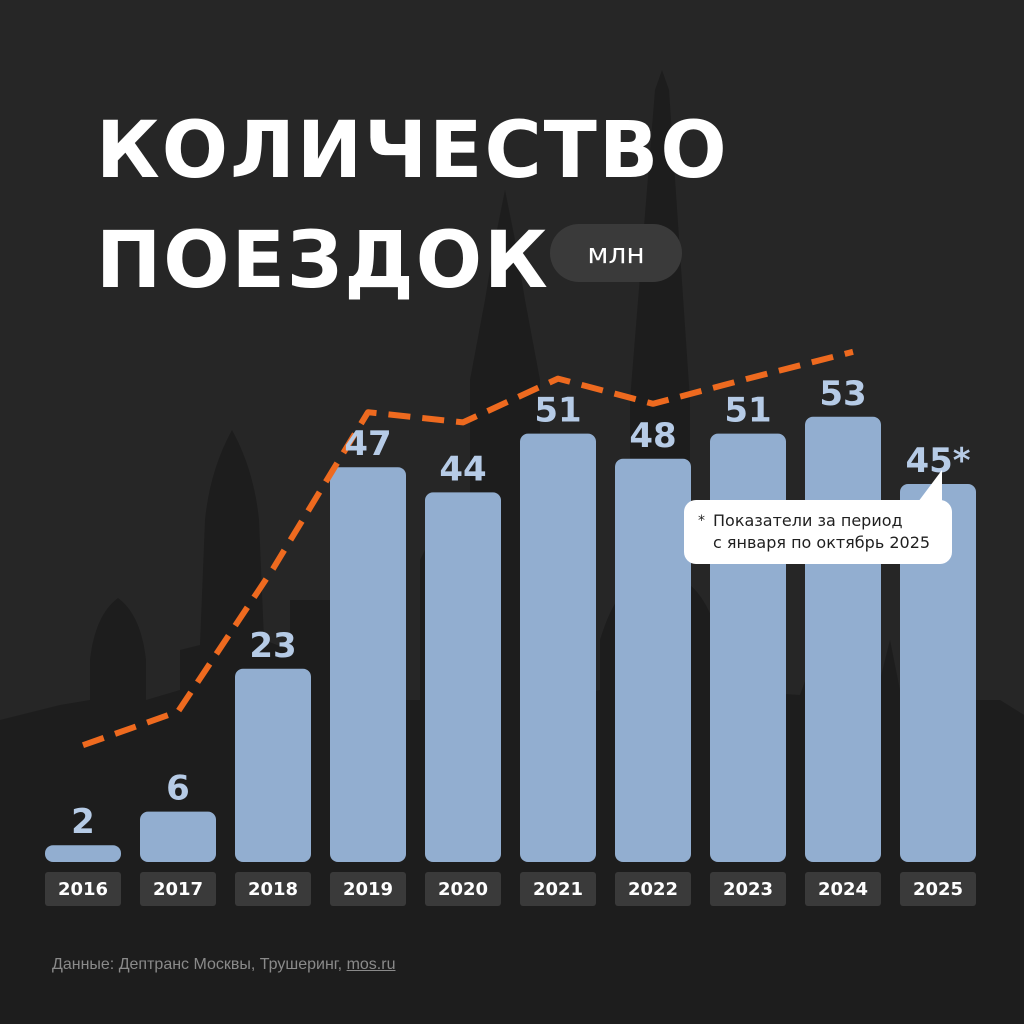 Image resolution: width=1024 pixels, height=1024 pixels. Describe the element at coordinates (371, 964) in the screenshot. I see `source-link: mos.ru` at that location.